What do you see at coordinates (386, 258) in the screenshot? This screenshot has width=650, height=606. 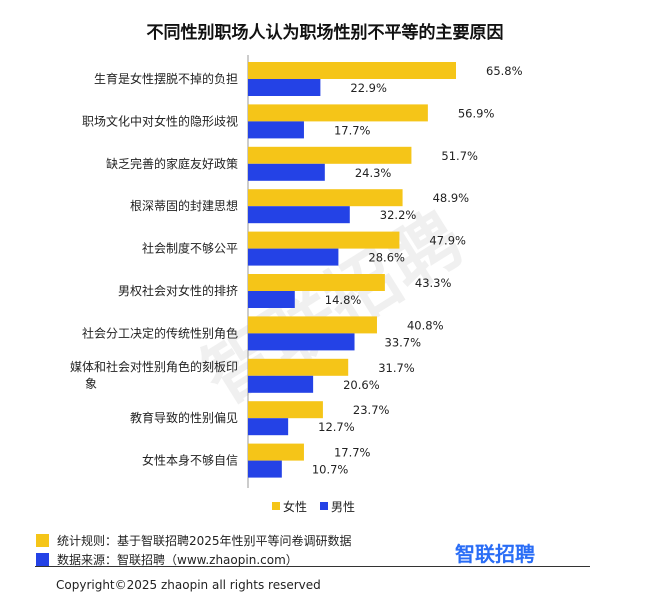 I see `bar-value-label: 28.6%` at bounding box center [386, 258].